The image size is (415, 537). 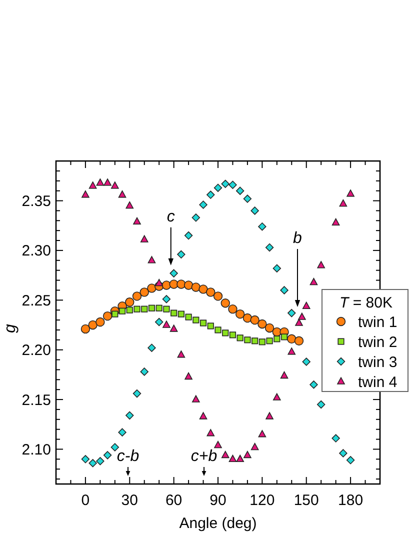 I want to click on x-tick-label: 30, so click(x=129, y=500).